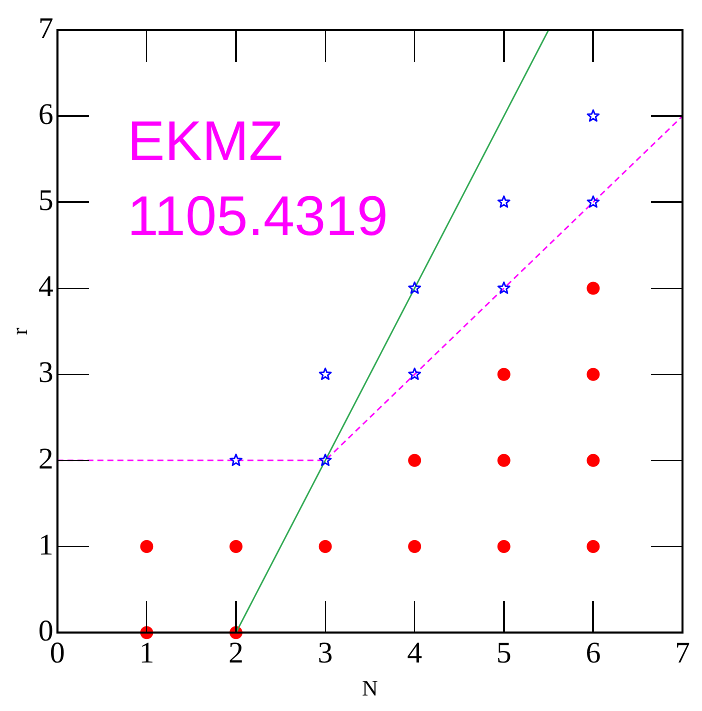 The width and height of the screenshot is (702, 711). I want to click on x-tick-label: 7, so click(682, 653).